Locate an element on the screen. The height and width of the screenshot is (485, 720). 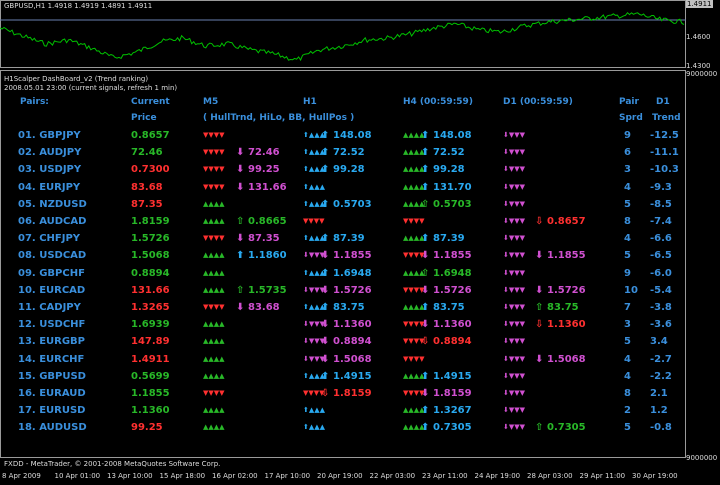
x-tick-label: 13 Apr 10:00 is located at coordinates (130, 476).